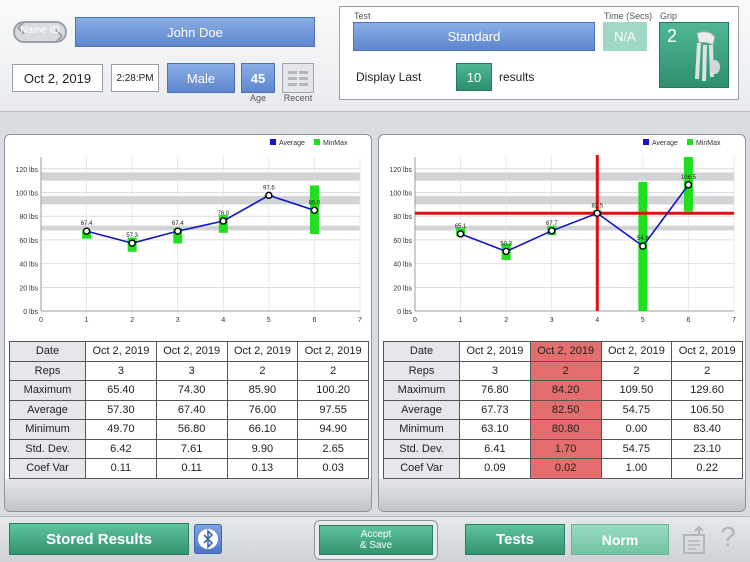  Describe the element at coordinates (40, 32) in the screenshot. I see `name-id-button: Name ID` at that location.